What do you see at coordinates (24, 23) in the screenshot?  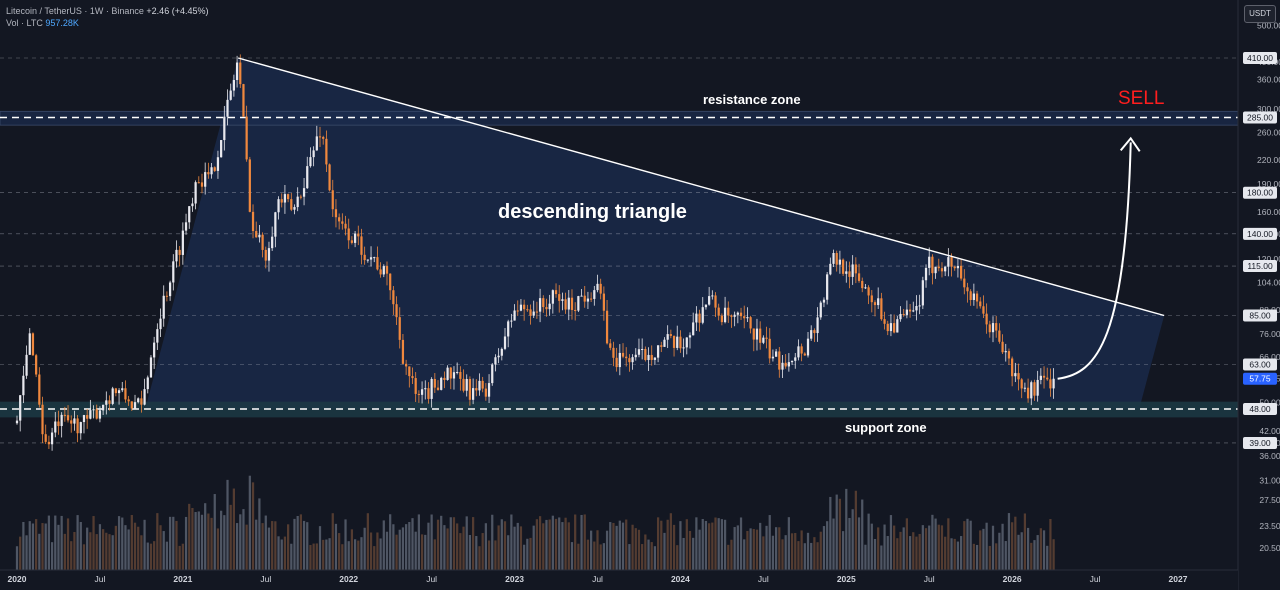 I see `volume-label: Vol · LTC` at bounding box center [24, 23].